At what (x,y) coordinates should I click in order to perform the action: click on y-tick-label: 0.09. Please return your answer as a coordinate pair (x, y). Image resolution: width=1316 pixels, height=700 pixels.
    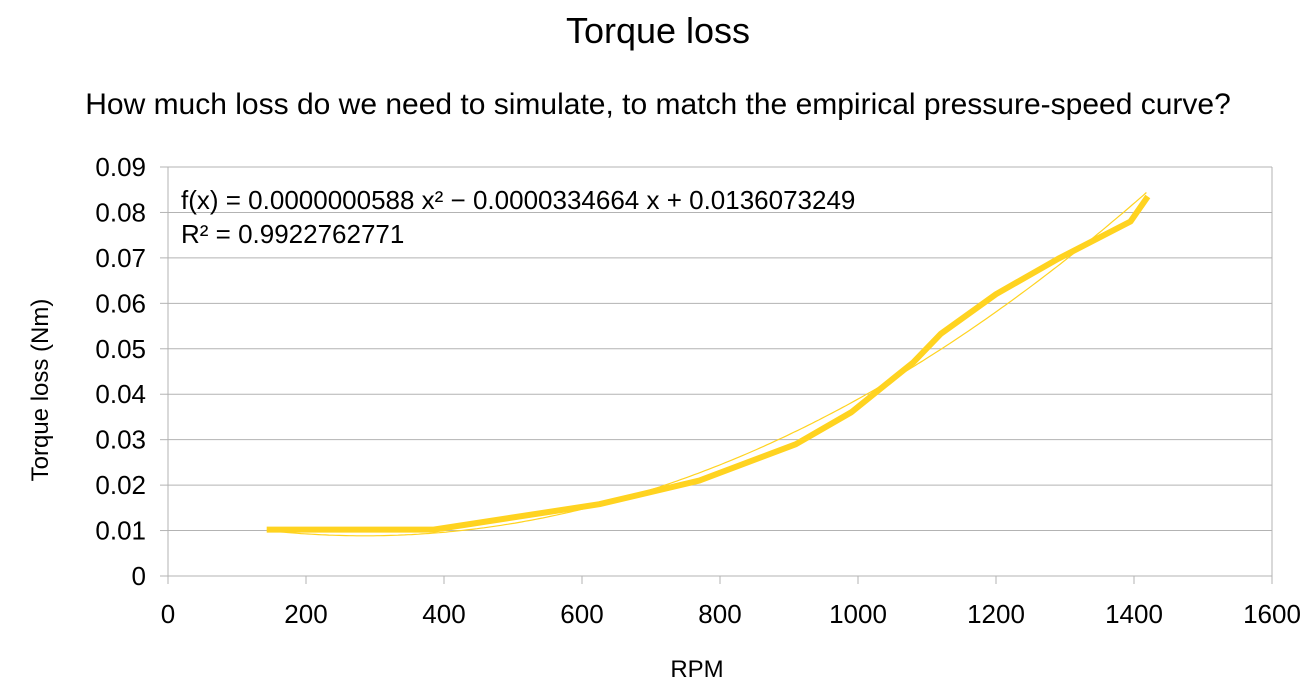
    Looking at the image, I should click on (120, 167).